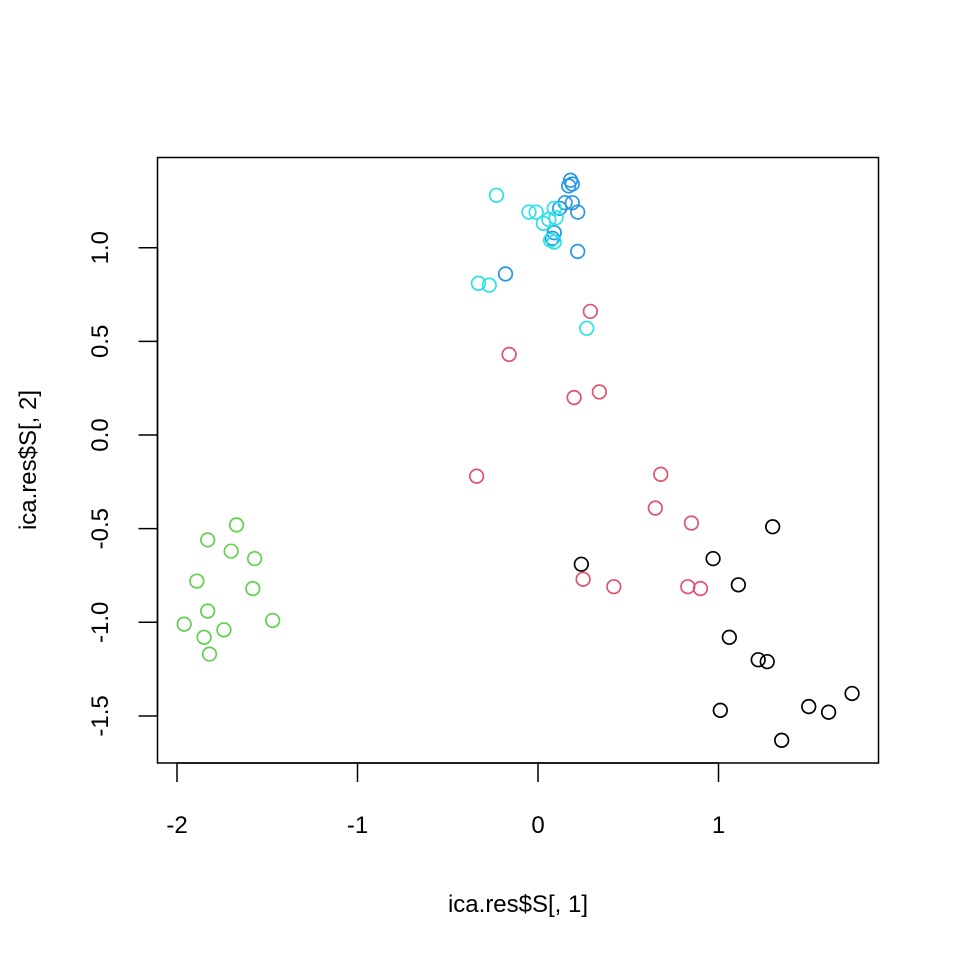  I want to click on y-tick-label: 0.5, so click(100, 341).